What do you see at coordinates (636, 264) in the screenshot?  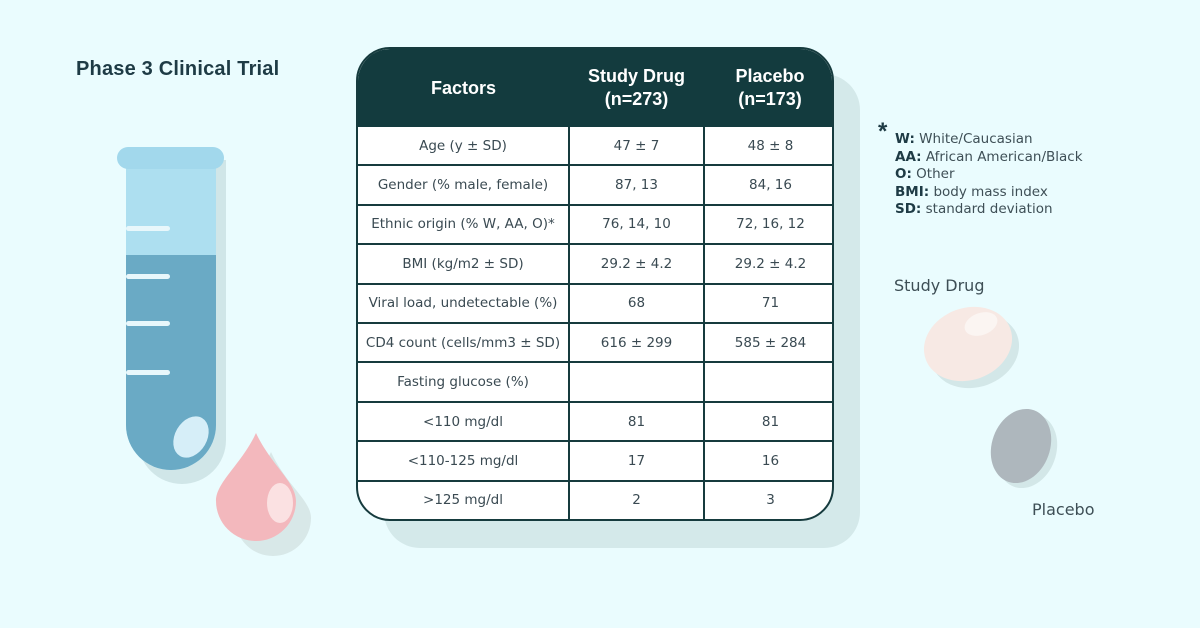 I see `study-drug-cell: 29.2 ± 4.2` at bounding box center [636, 264].